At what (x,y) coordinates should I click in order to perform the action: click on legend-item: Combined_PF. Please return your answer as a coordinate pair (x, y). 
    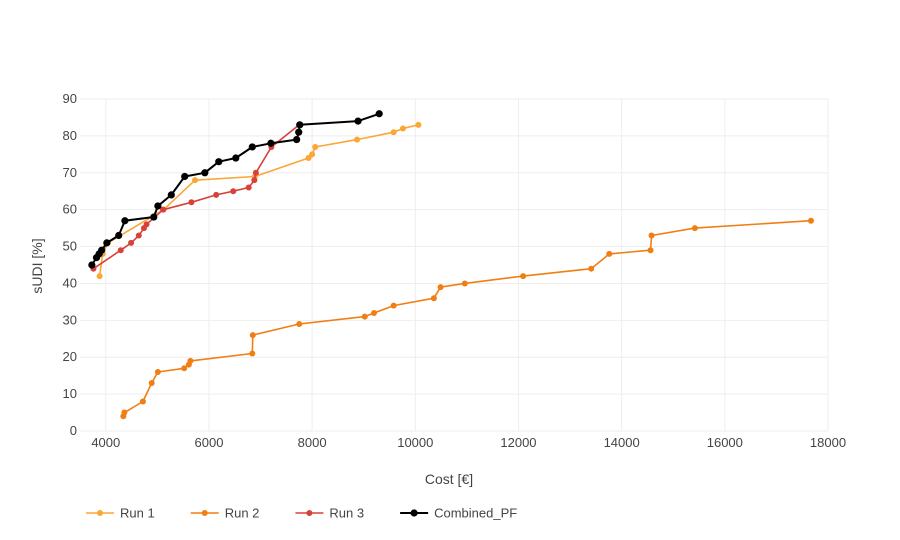
    Looking at the image, I should click on (458, 513).